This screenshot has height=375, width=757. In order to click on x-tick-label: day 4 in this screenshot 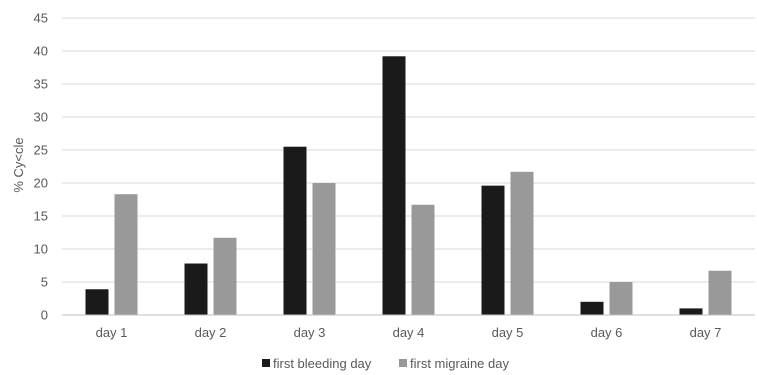, I will do `click(409, 332)`.